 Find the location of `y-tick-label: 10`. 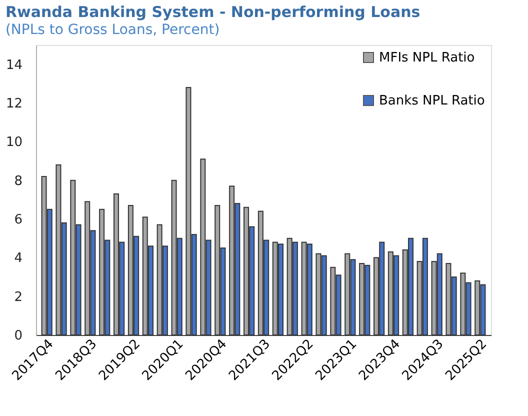

y-tick-label: 10 is located at coordinates (14, 142).